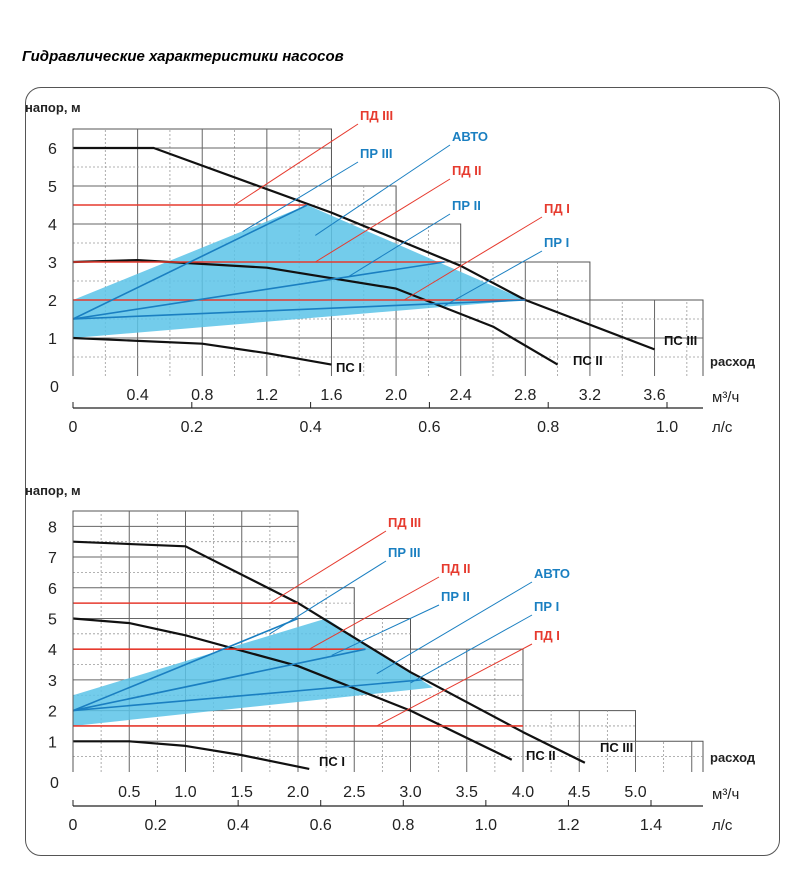 Image resolution: width=800 pixels, height=879 pixels. I want to click on series-line-ПР-I, so click(247, 695).